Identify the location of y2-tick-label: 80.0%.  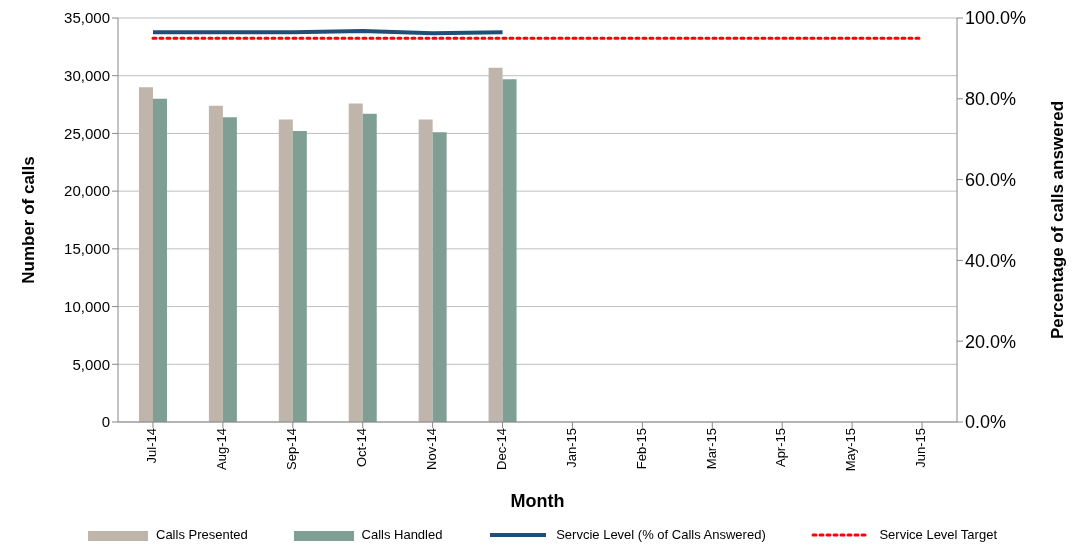
(991, 99).